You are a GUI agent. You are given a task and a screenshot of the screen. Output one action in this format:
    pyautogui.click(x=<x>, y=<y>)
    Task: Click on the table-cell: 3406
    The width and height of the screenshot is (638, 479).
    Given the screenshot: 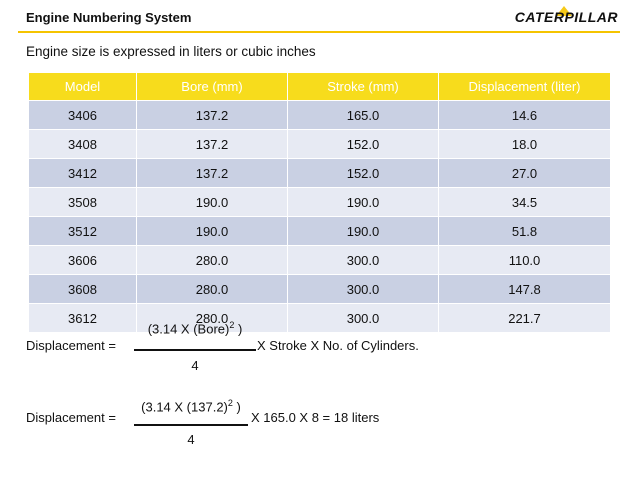 What is the action you would take?
    pyautogui.click(x=82, y=115)
    